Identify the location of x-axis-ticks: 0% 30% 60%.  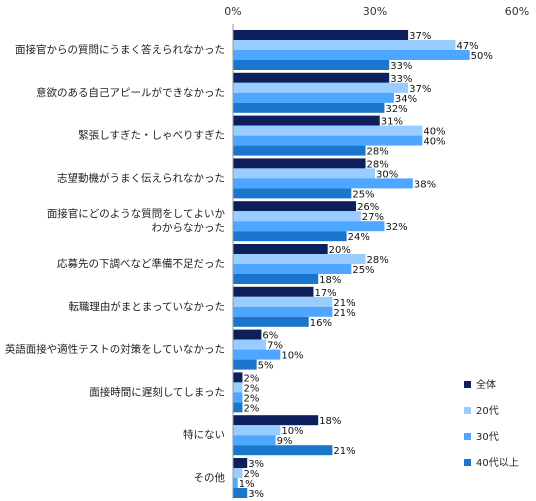
(376, 11).